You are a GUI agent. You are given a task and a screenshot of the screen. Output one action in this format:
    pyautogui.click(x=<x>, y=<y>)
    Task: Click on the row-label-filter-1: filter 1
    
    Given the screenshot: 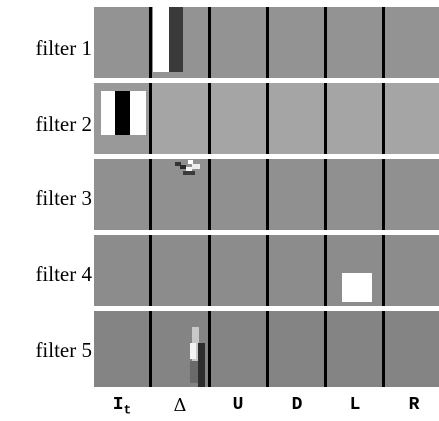 What is the action you would take?
    pyautogui.click(x=63, y=48)
    